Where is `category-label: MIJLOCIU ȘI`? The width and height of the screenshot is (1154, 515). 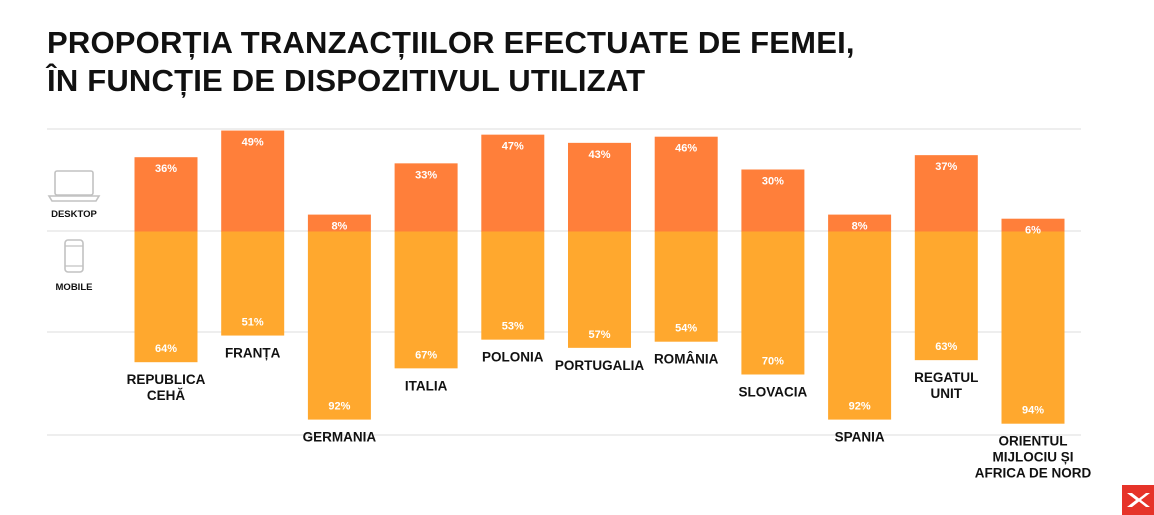
category-label: MIJLOCIU ȘI is located at coordinates (1032, 457).